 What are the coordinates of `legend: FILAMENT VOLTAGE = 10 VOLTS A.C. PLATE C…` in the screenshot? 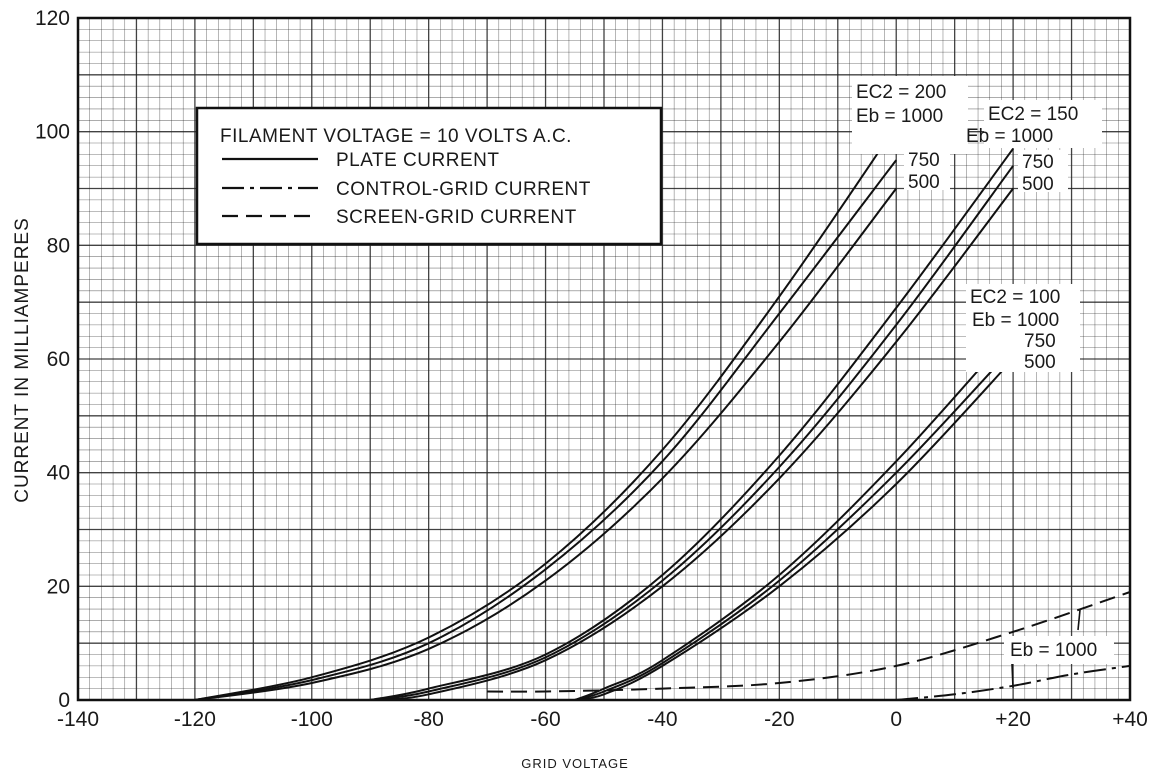 It's located at (429, 176).